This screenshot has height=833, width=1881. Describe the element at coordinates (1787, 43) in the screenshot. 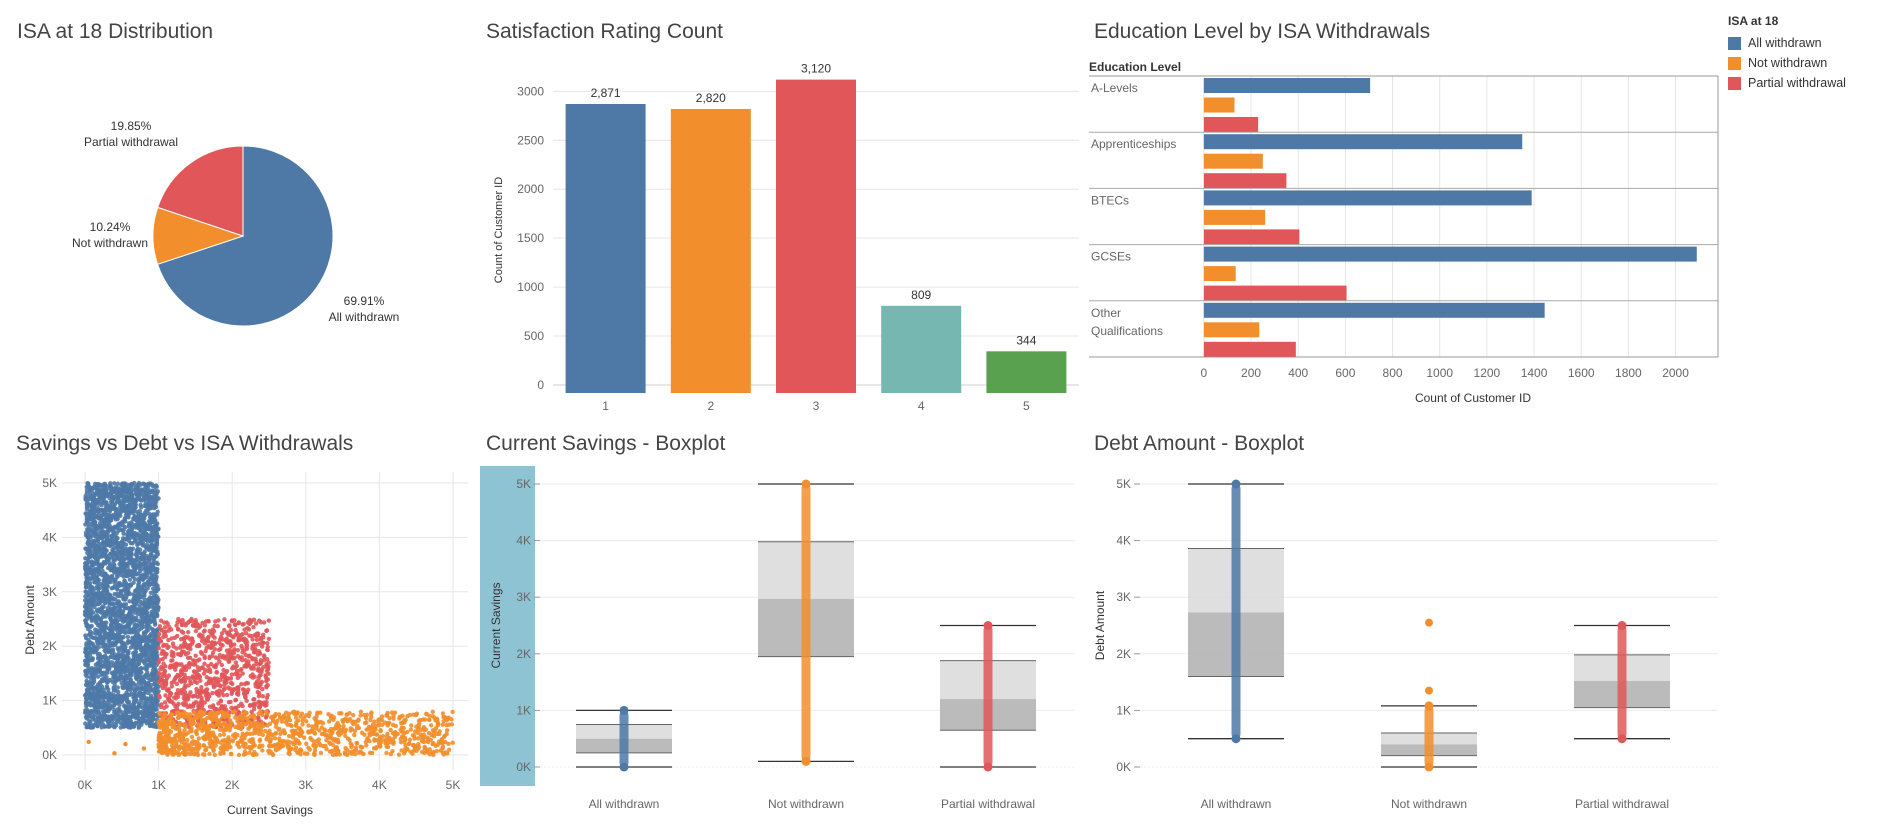

I see `legend-item-all-withdrawn: All withdrawn` at that location.